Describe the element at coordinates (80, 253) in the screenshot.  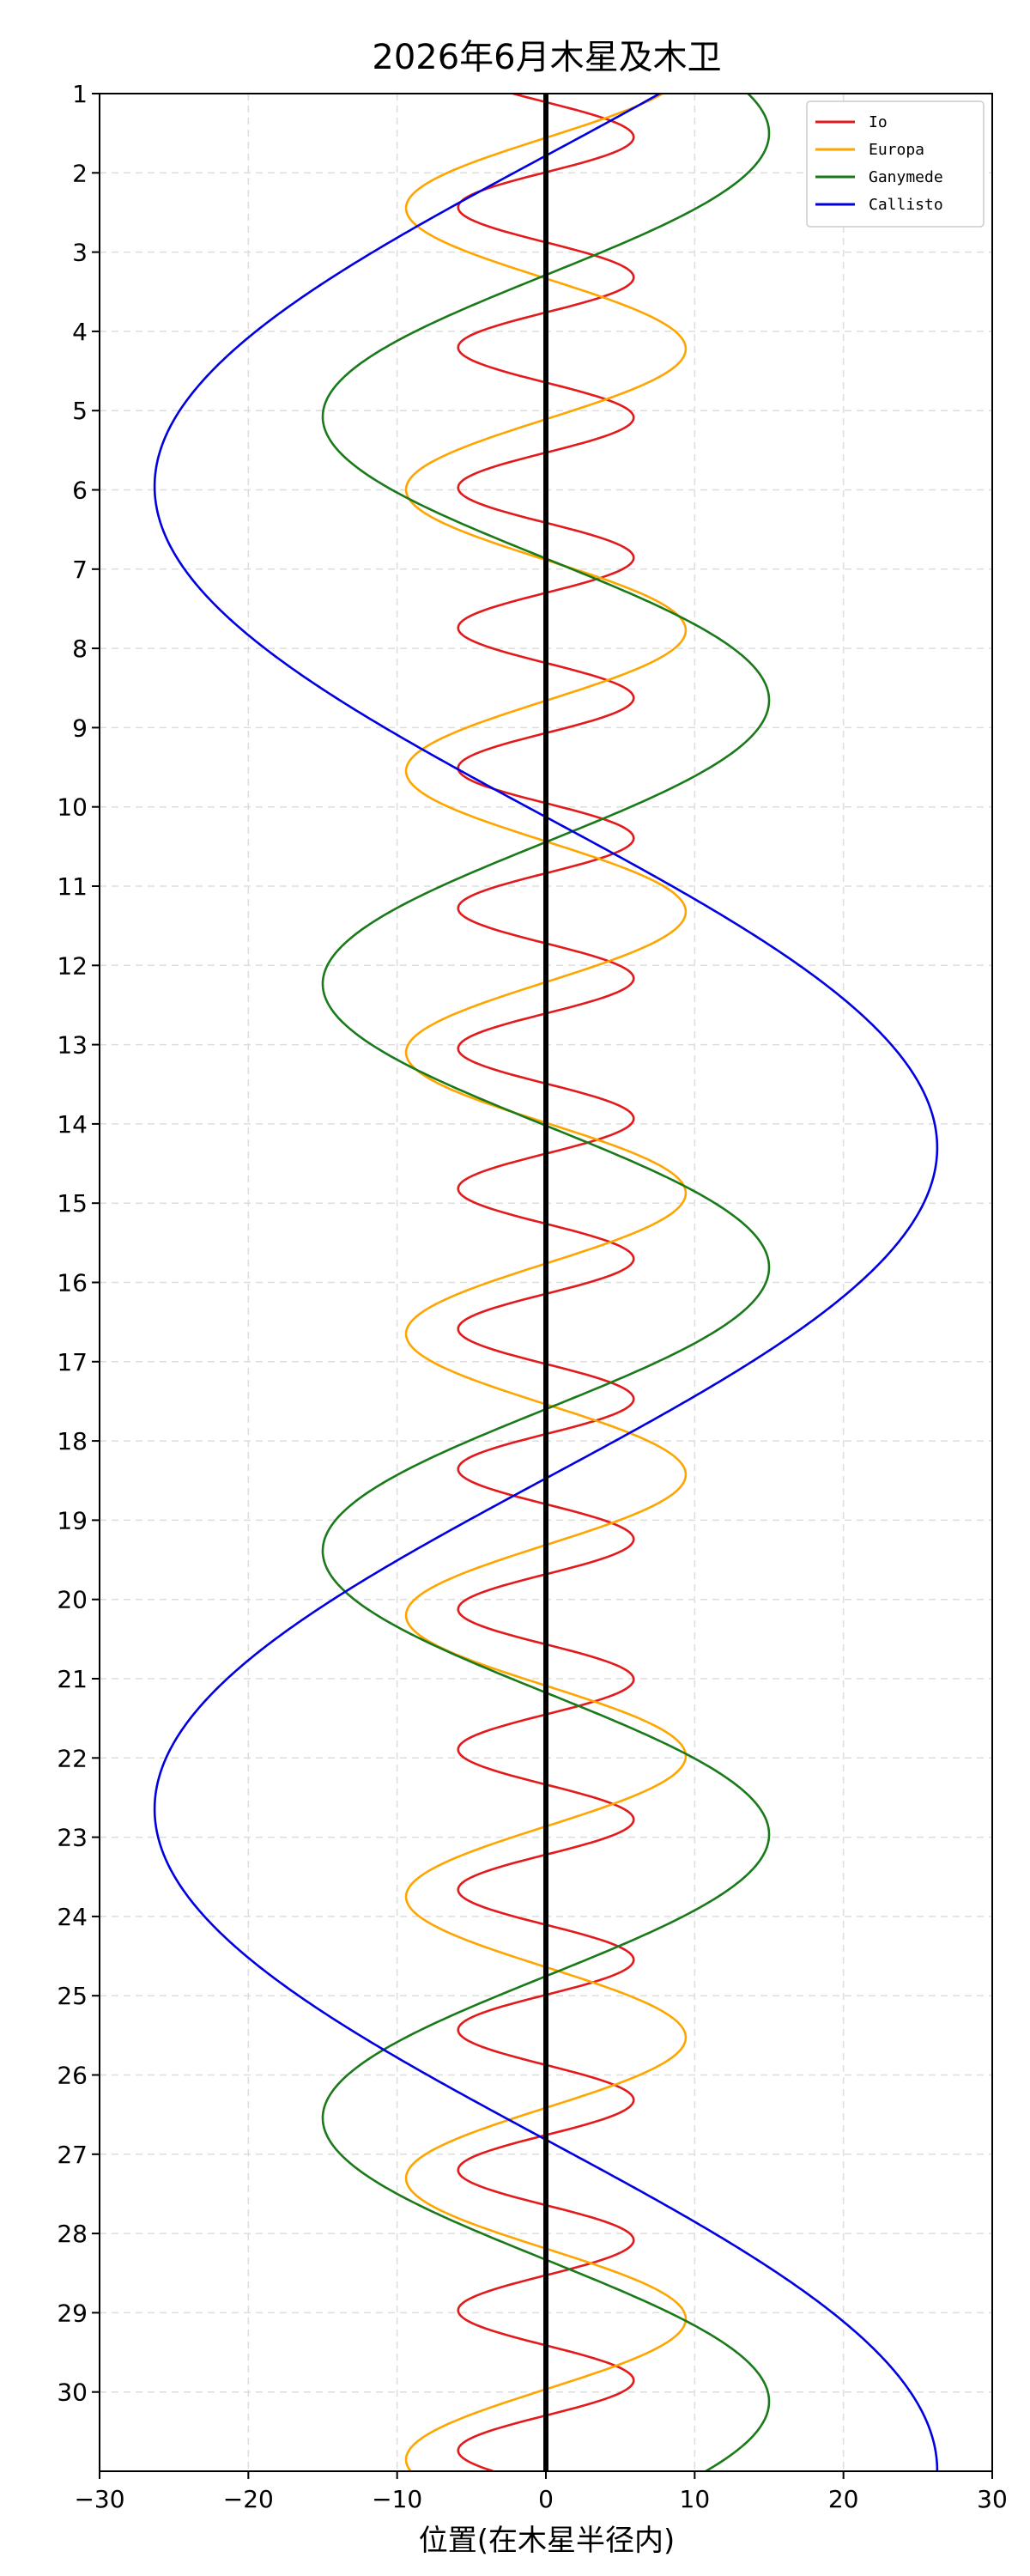
I see `y-tick-label: 3` at that location.